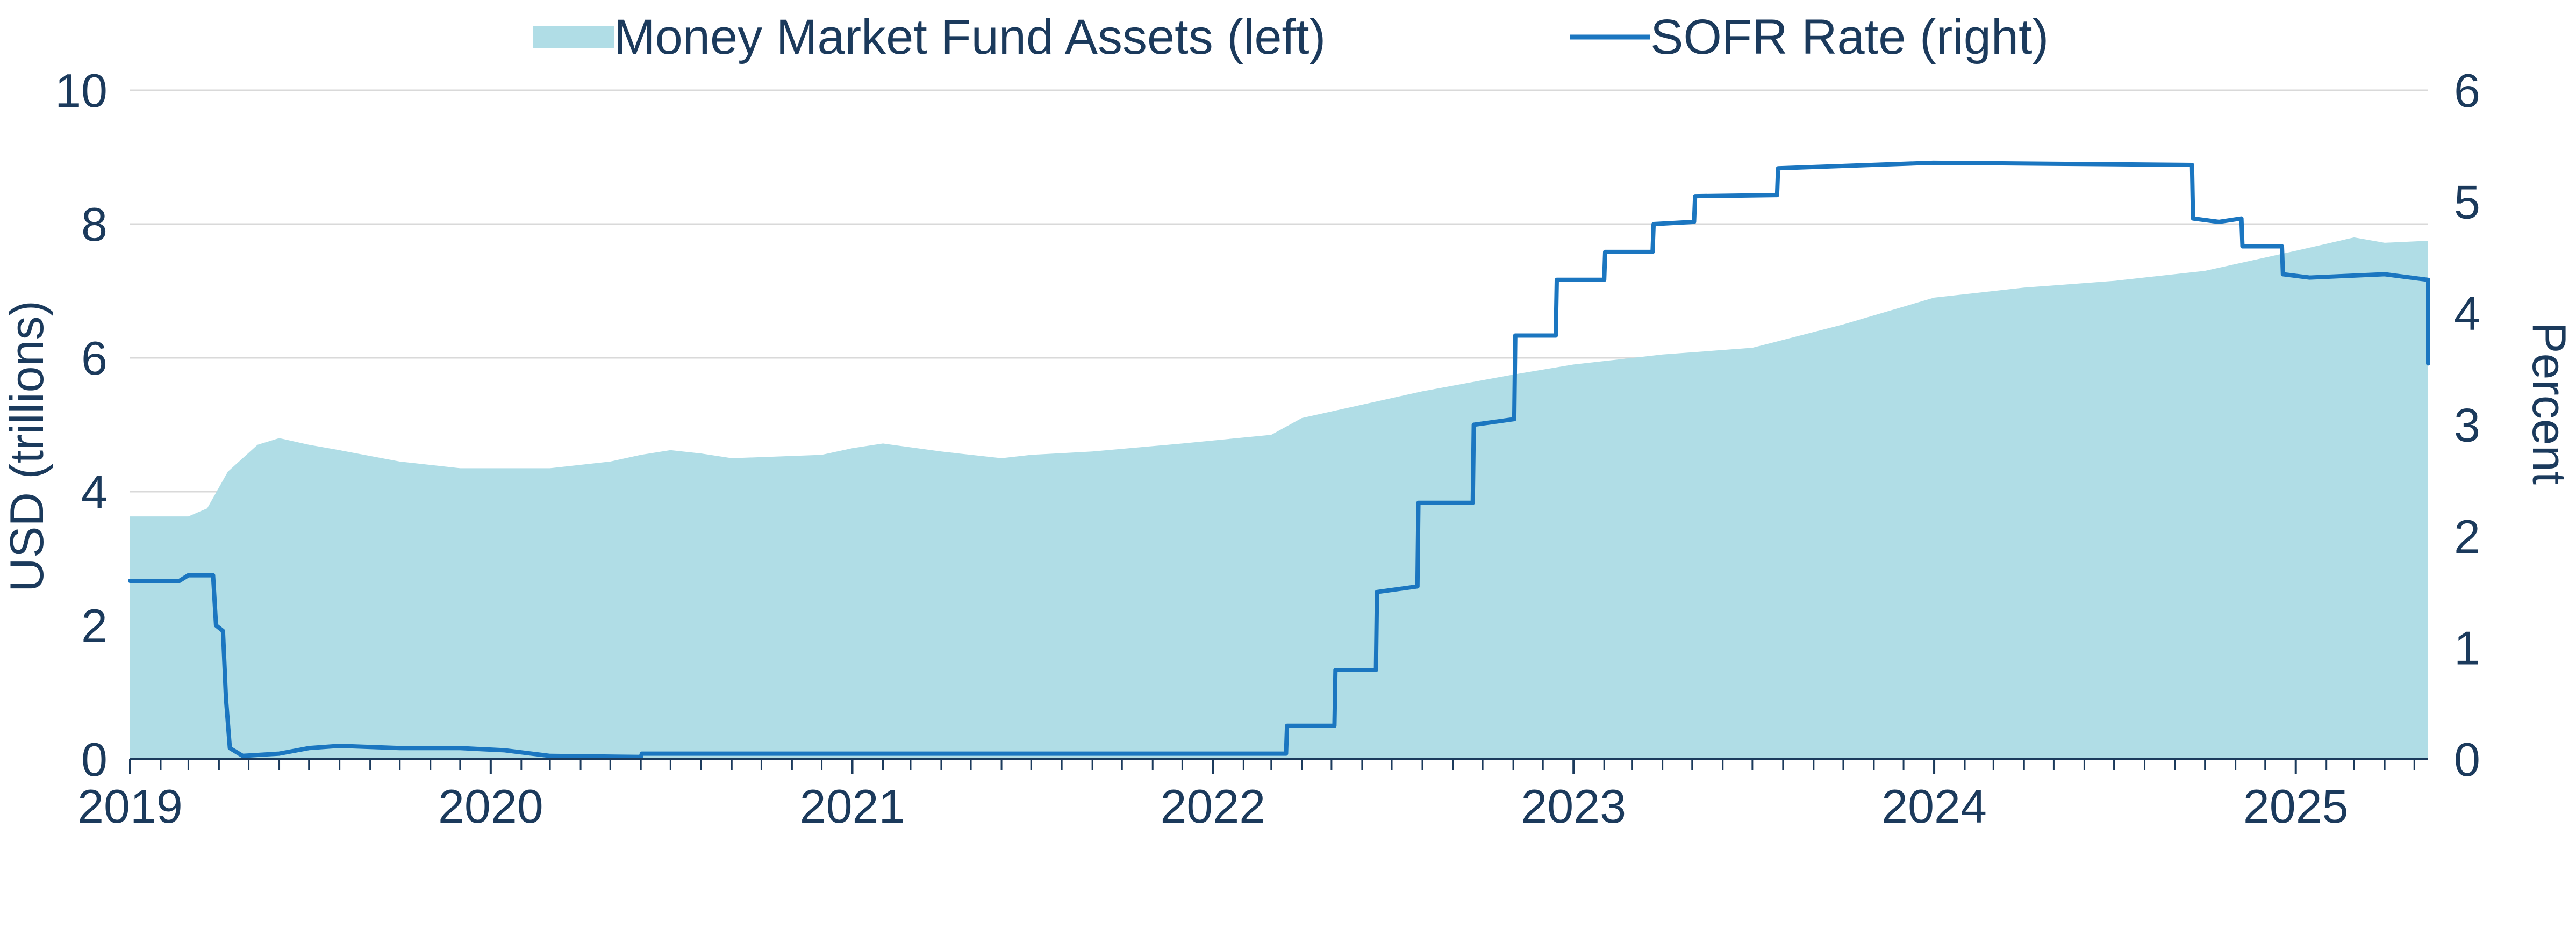 This screenshot has width=2576, height=929. What do you see at coordinates (130, 806) in the screenshot?
I see `x-tick-label: 2019` at bounding box center [130, 806].